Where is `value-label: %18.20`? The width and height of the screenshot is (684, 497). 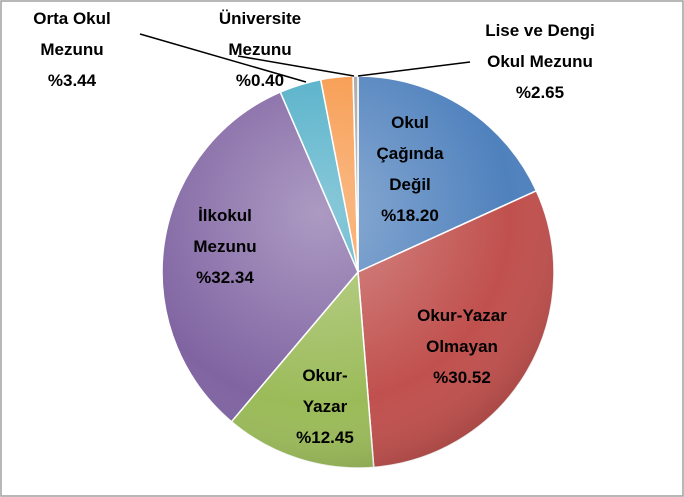 value-label: %18.20 is located at coordinates (410, 215).